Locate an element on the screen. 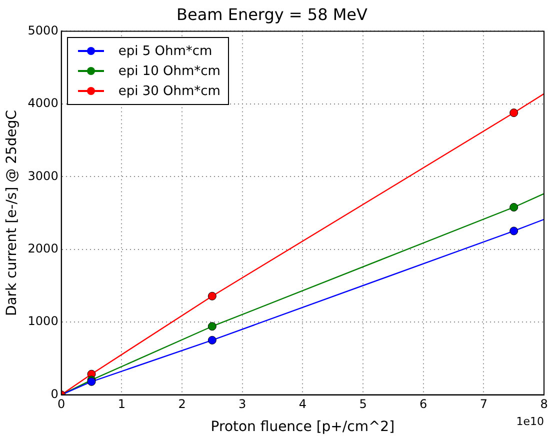 Image resolution: width=554 pixels, height=440 pixels. x-tick-label: 8 is located at coordinates (544, 404).